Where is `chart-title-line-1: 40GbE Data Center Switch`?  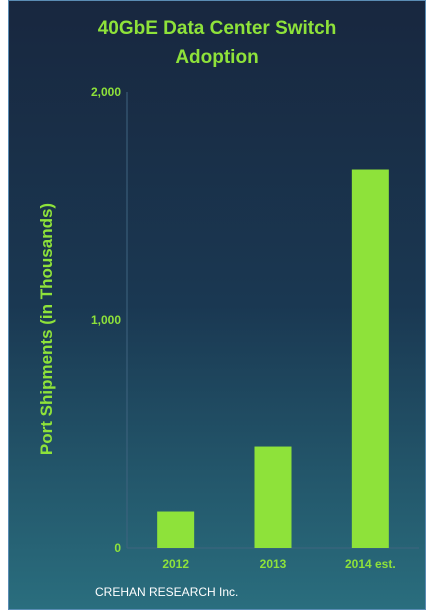
chart-title-line-1: 40GbE Data Center Switch is located at coordinates (217, 28).